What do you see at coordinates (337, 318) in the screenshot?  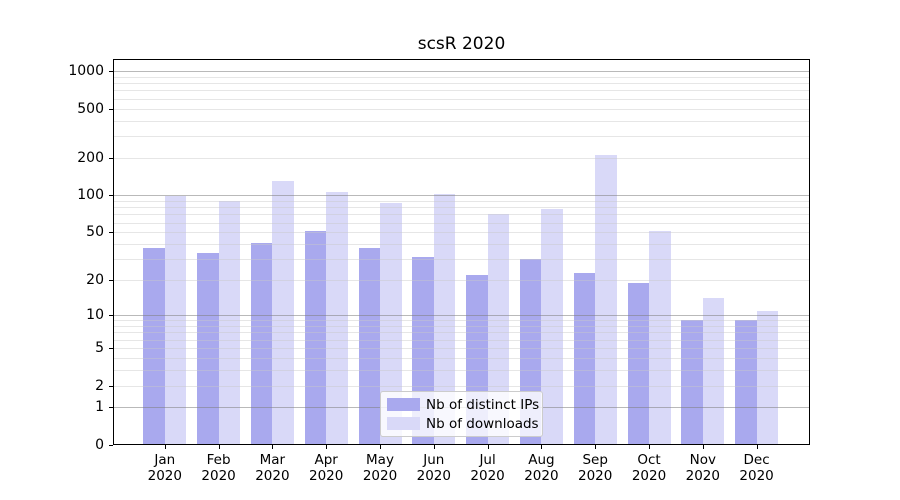 I see `bar-nb-of-downloads-apr` at bounding box center [337, 318].